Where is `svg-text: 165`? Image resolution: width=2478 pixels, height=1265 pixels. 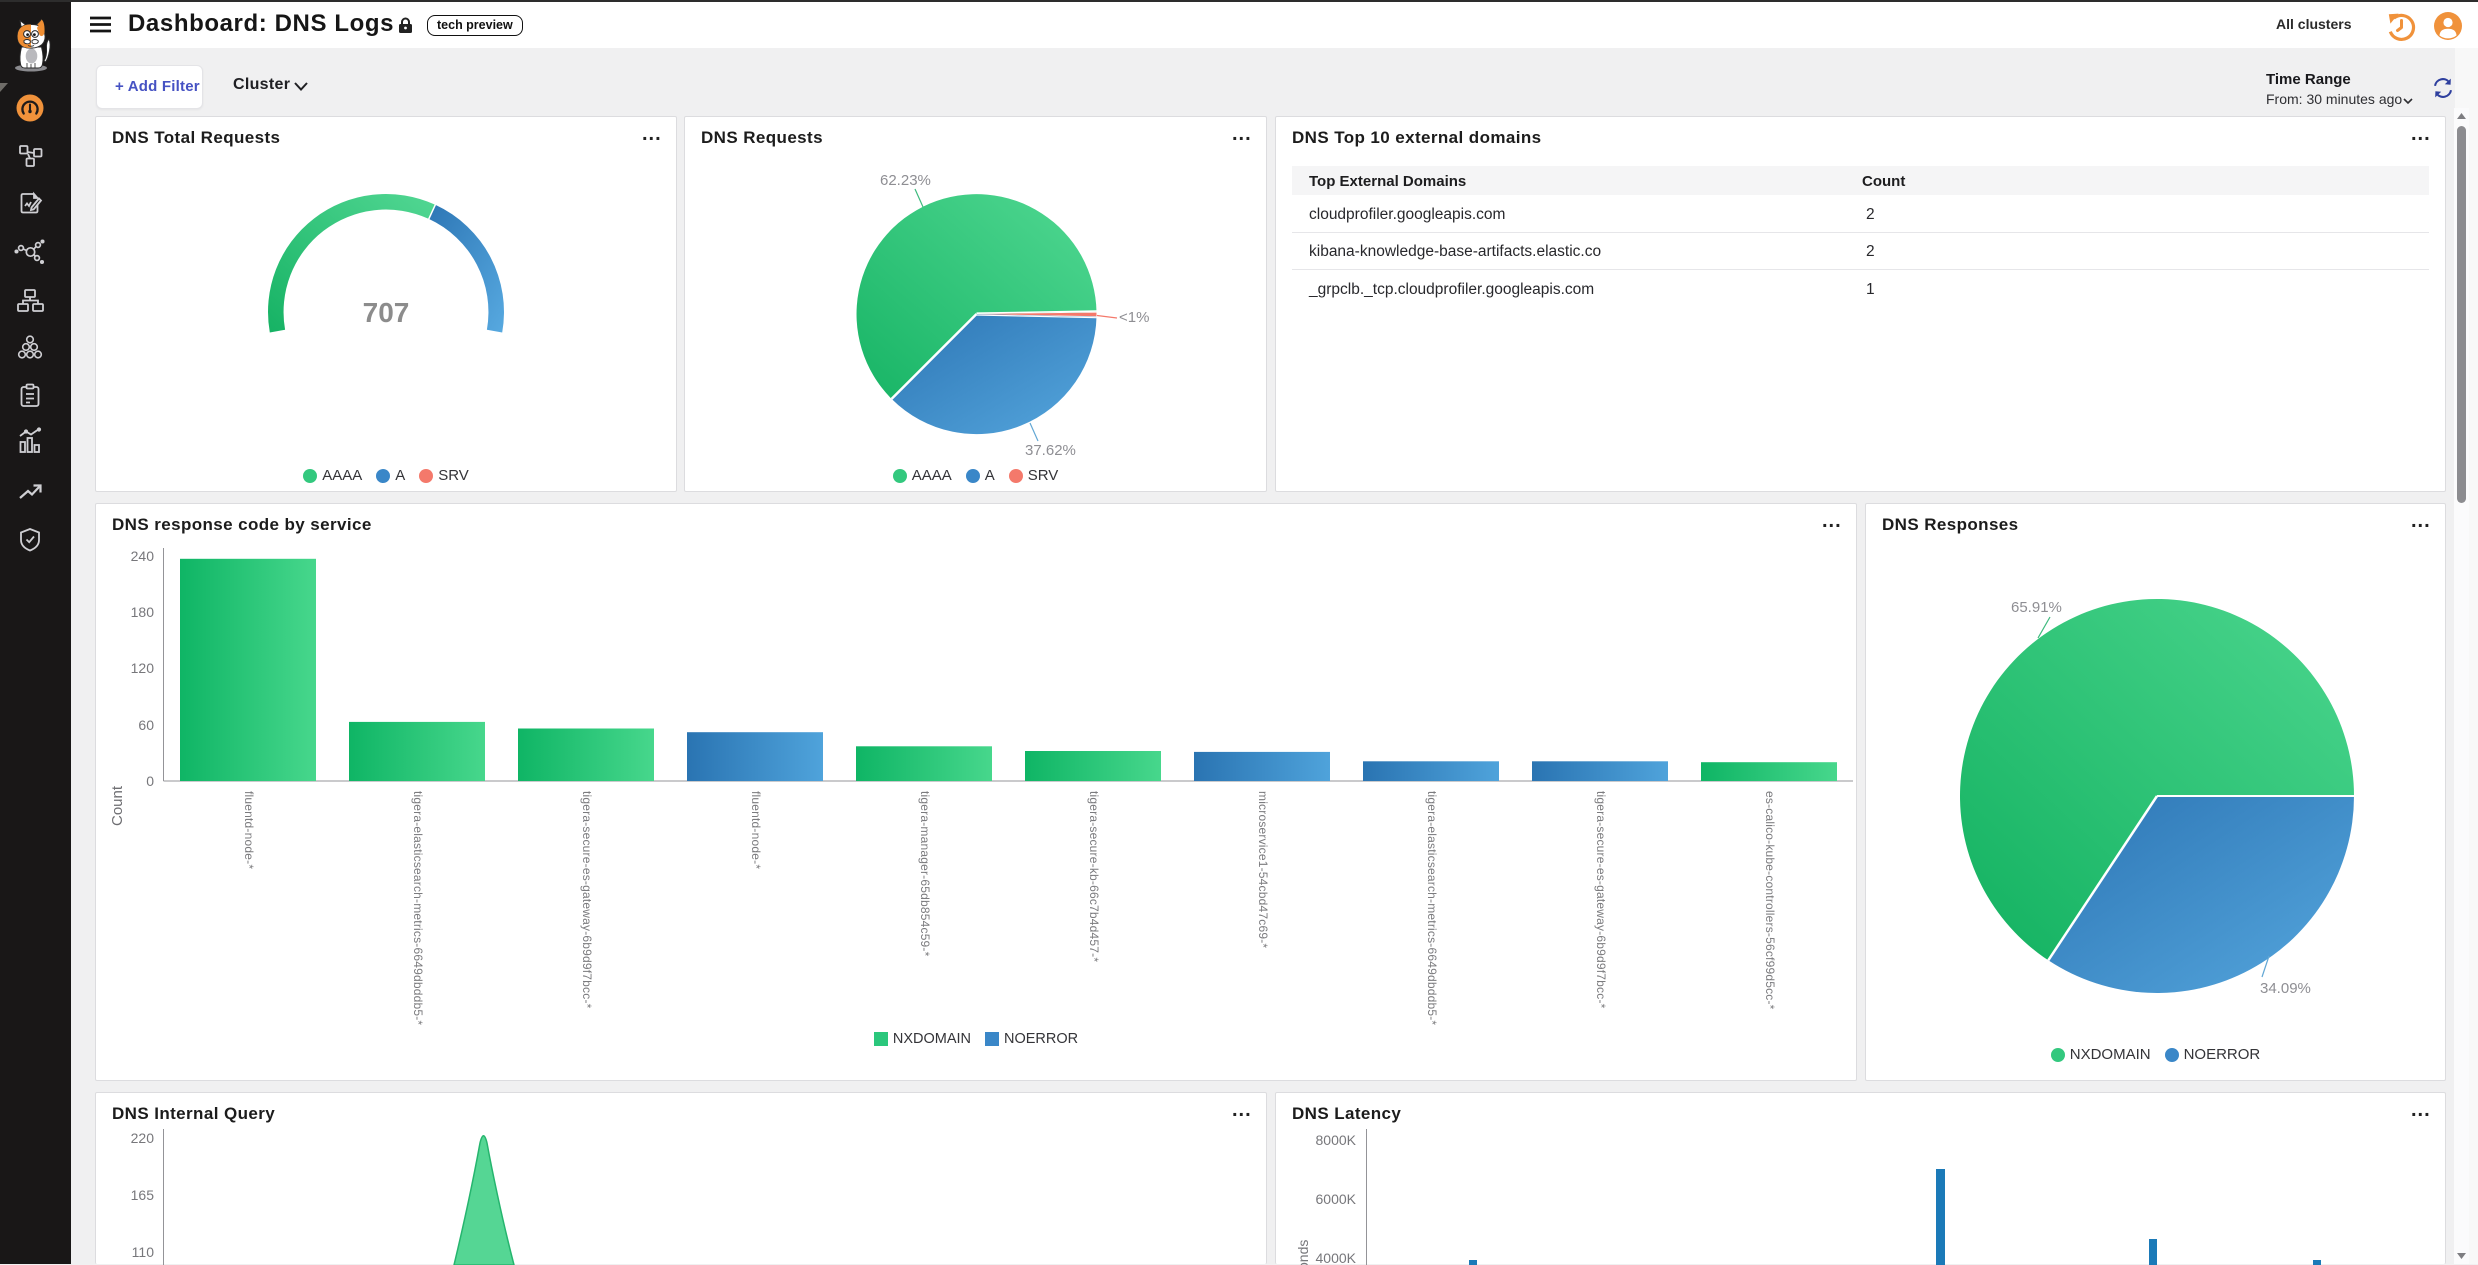
svg-text: 165 is located at coordinates (143, 1195).